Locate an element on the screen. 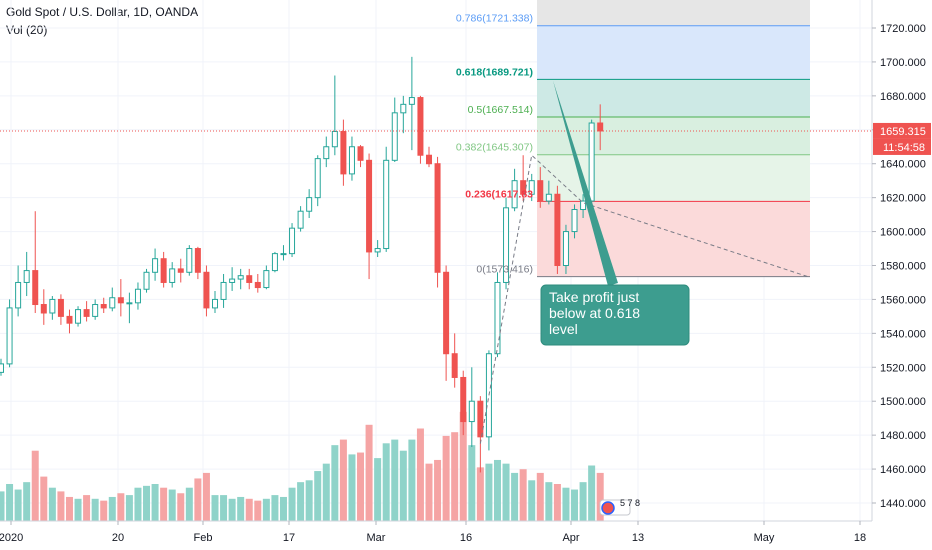  time-tick-label: Feb is located at coordinates (203, 538).